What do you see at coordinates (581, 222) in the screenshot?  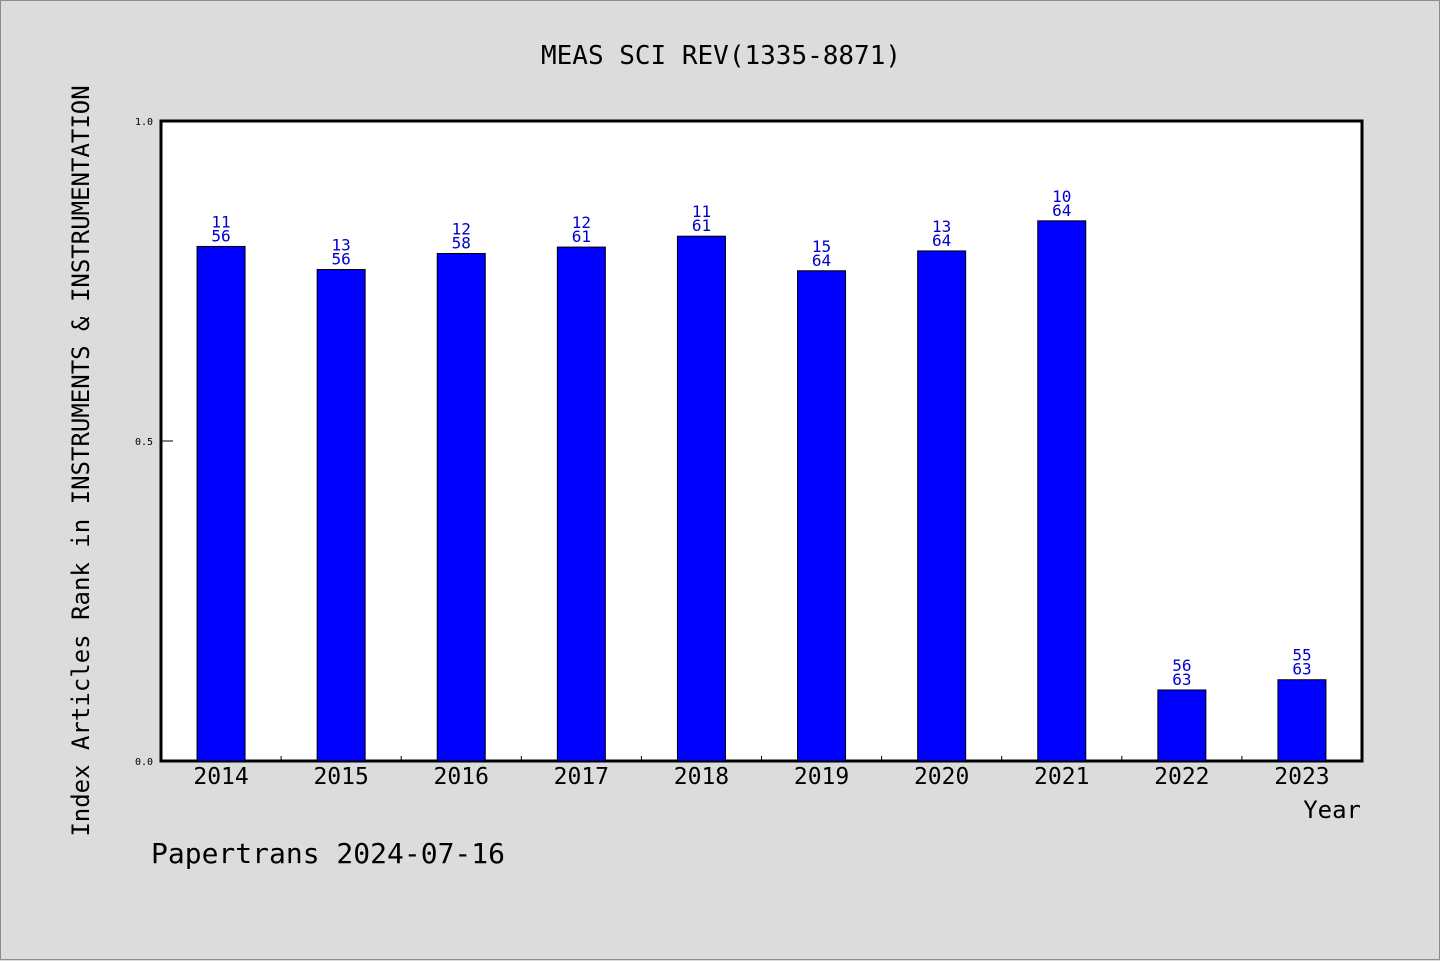 I see `bar-label-rank-2017: 12` at bounding box center [581, 222].